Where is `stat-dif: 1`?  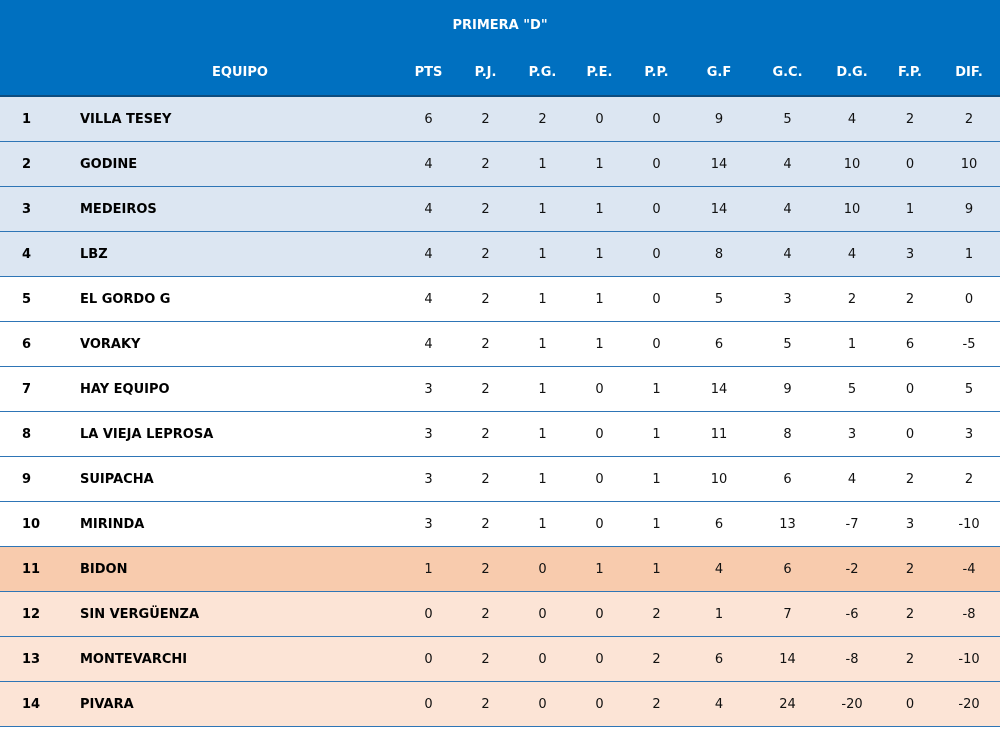 stat-dif: 1 is located at coordinates (969, 254).